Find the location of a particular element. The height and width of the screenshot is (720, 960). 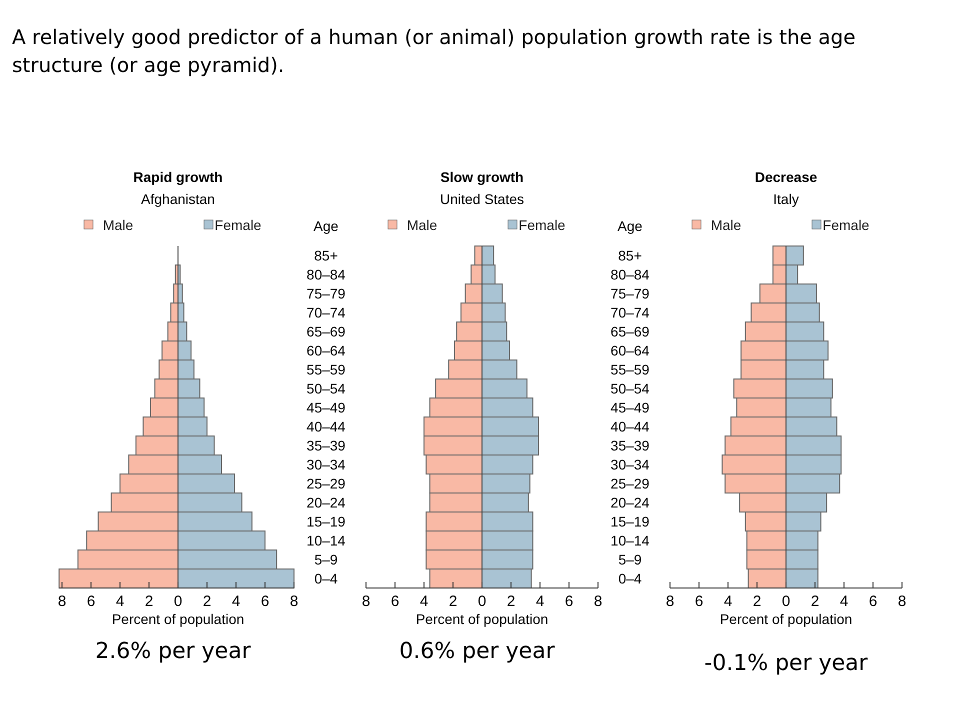

chart-title: Decrease is located at coordinates (786, 177).